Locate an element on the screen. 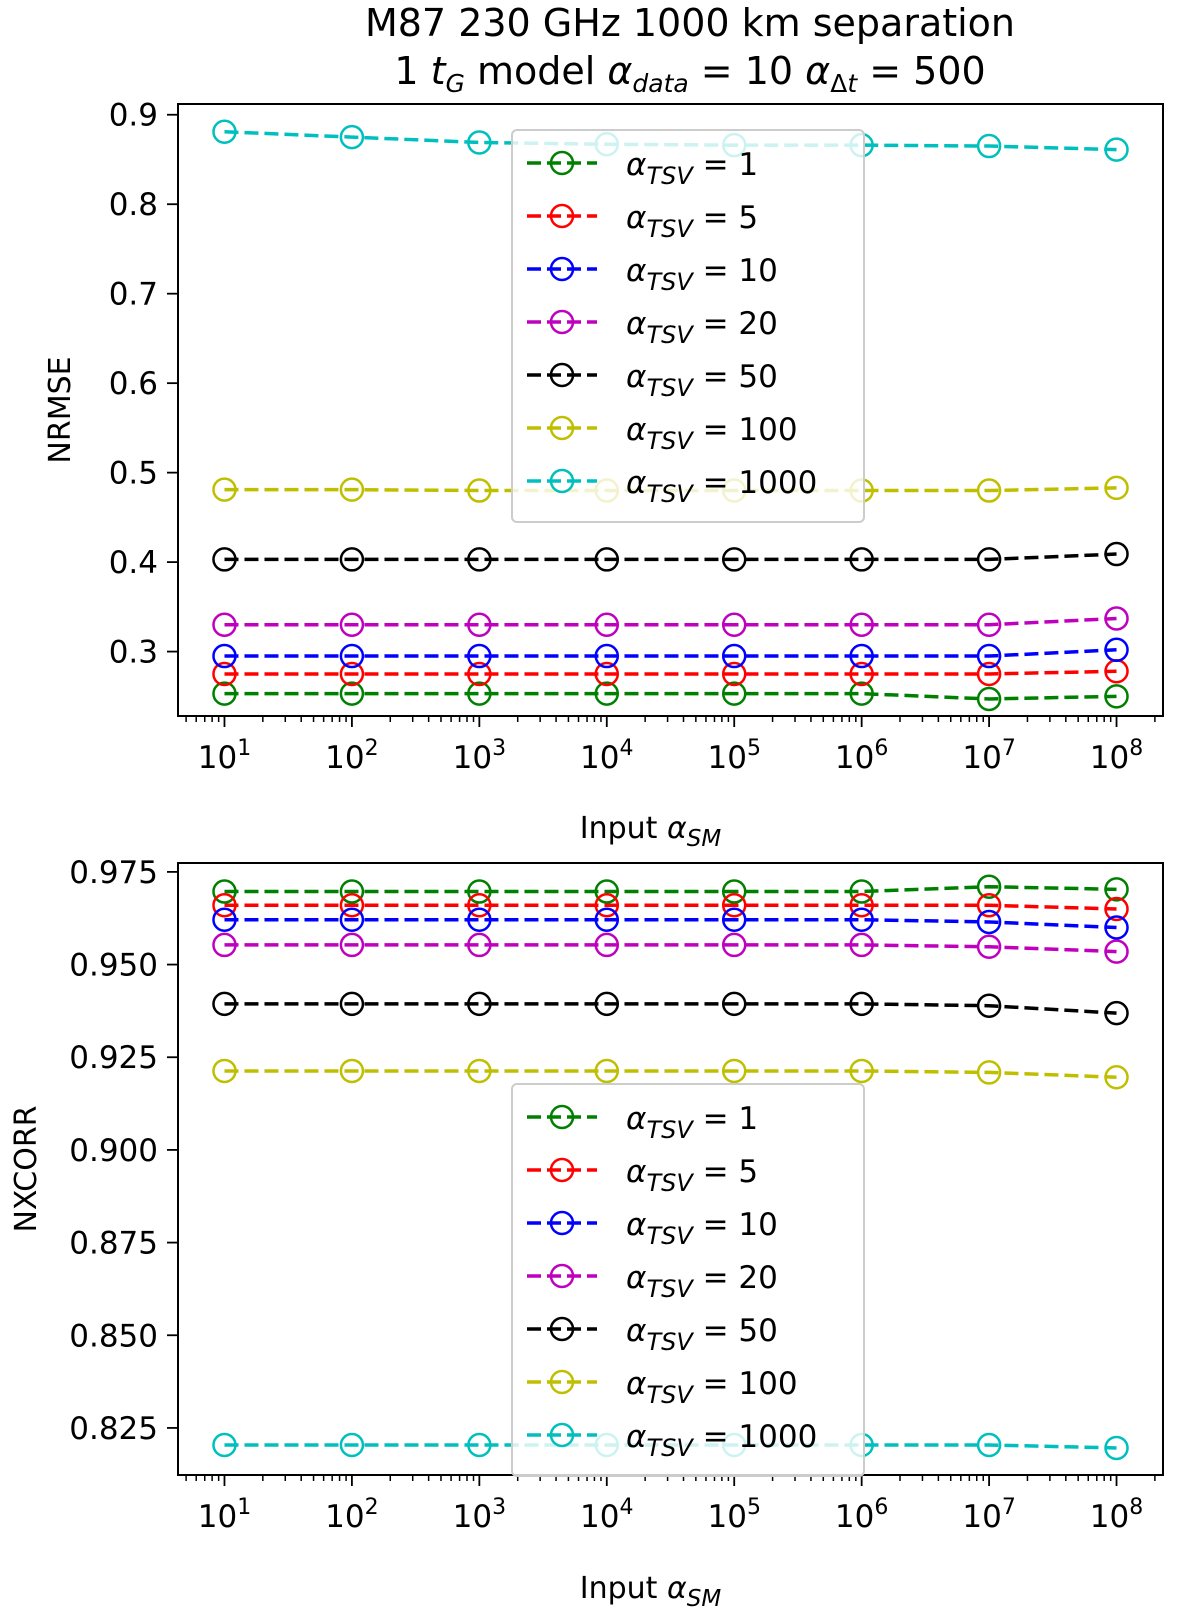  legend-label: αTSV = 100 is located at coordinates (712, 433).